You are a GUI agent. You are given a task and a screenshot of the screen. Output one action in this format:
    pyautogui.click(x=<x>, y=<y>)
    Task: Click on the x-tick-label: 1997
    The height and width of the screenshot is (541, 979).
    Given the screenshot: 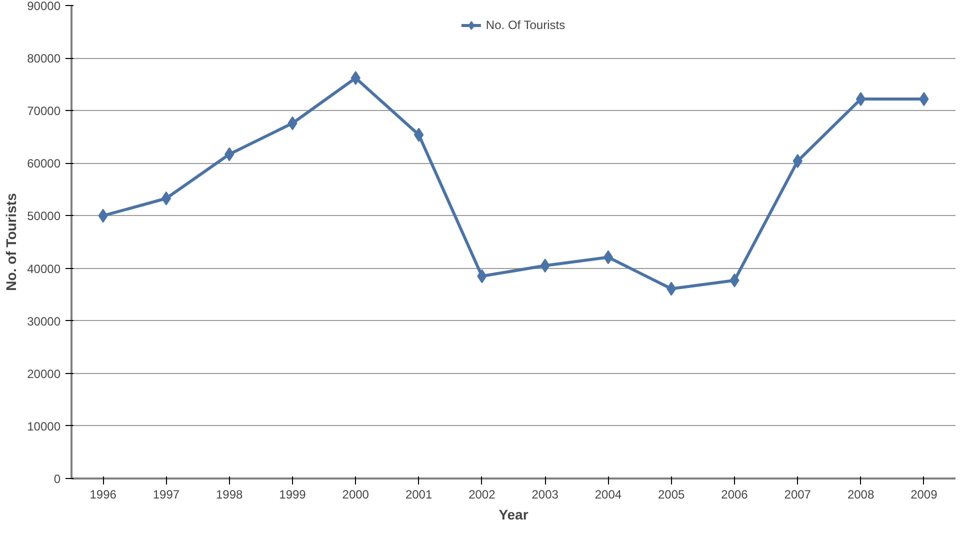 What is the action you would take?
    pyautogui.click(x=166, y=495)
    